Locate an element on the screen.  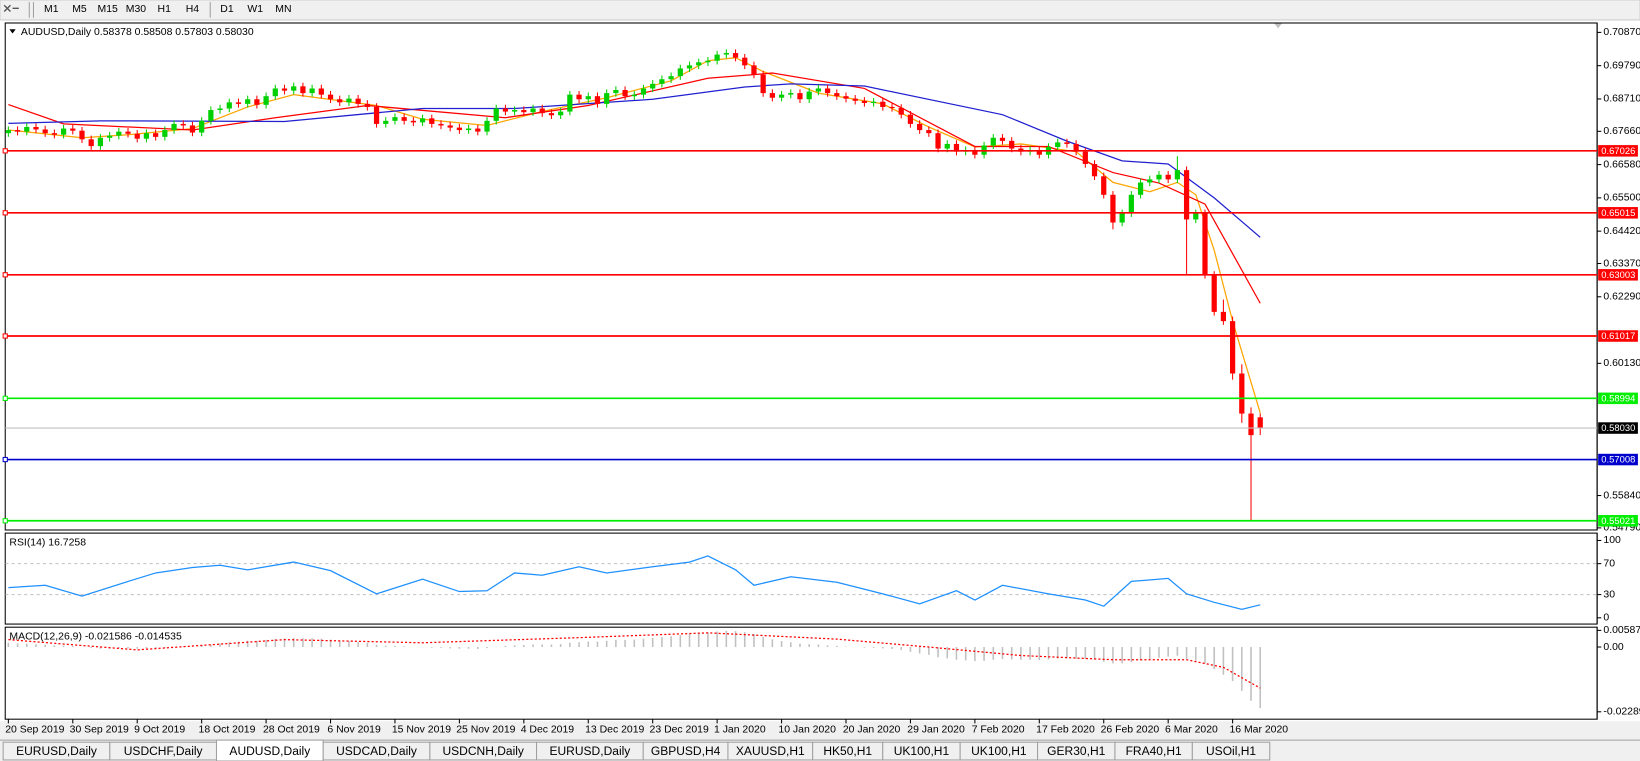
y-tick-label: 0.63370 is located at coordinates (1621, 263).